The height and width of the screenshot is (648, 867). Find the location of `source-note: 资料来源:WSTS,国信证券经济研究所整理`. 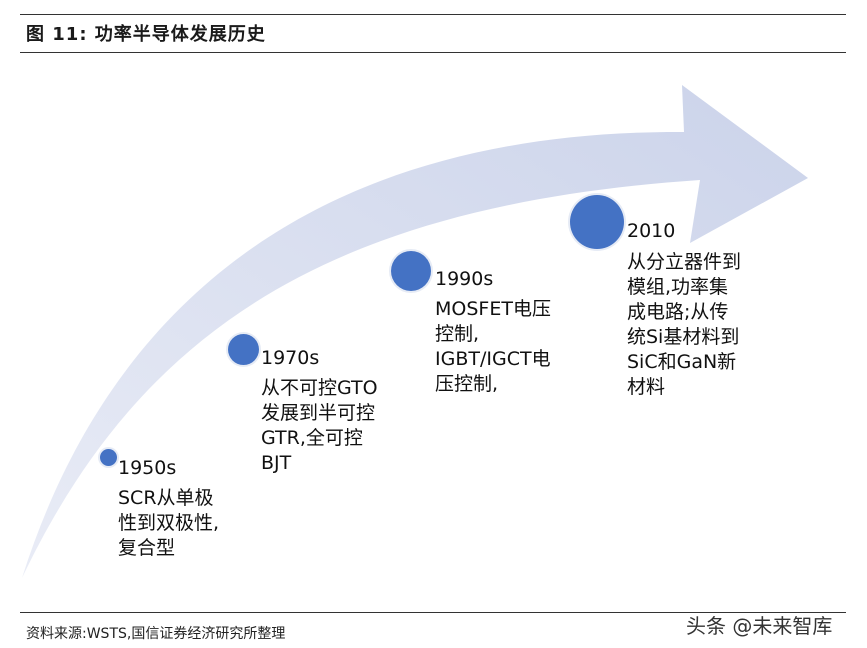

source-note: 资料来源:WSTS,国信证券经济研究所整理 is located at coordinates (156, 634).